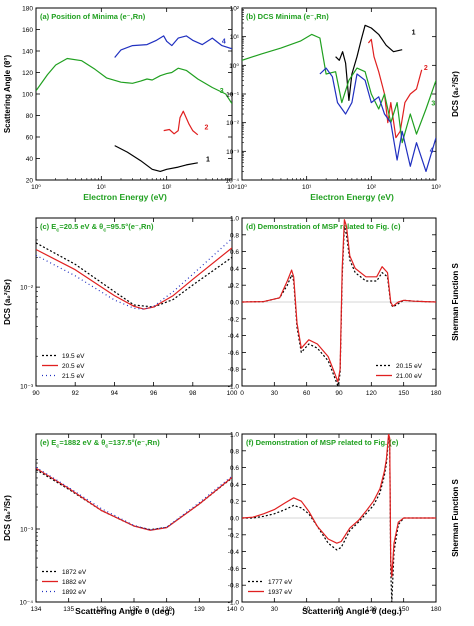 Image resolution: width=474 pixels, height=626 pixels. Describe the element at coordinates (234, 219) in the screenshot. I see `y-tick-label-d: 1.0` at that location.